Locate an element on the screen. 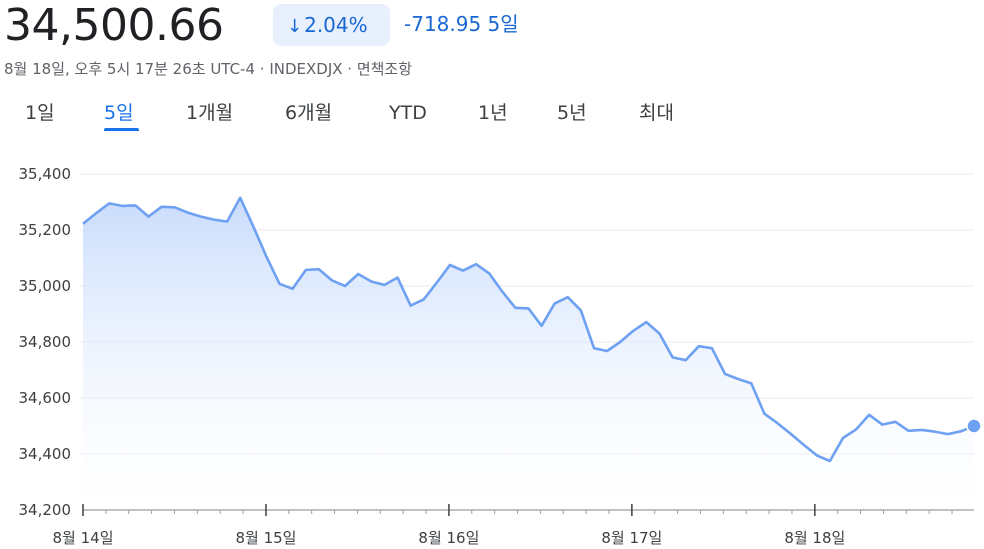 The height and width of the screenshot is (549, 984). y-tick-label: 35,000 is located at coordinates (45, 286).